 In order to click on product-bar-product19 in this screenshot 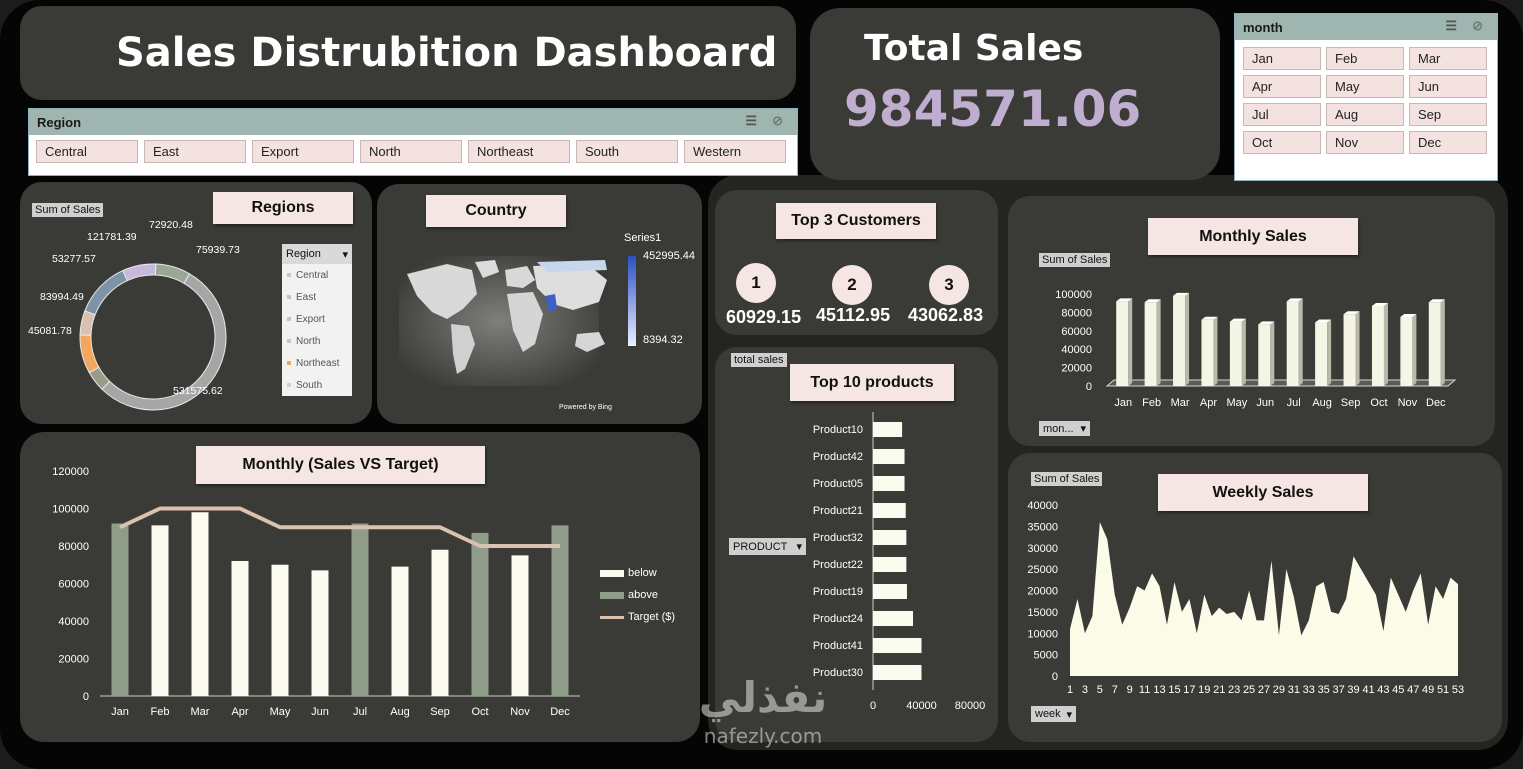, I will do `click(890, 591)`.